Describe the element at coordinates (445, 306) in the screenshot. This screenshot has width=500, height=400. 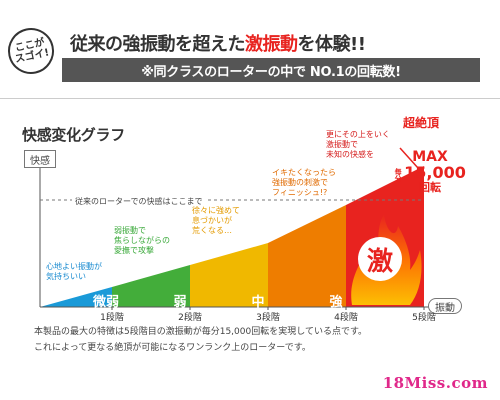
I see `x-axis-label: 振動` at that location.